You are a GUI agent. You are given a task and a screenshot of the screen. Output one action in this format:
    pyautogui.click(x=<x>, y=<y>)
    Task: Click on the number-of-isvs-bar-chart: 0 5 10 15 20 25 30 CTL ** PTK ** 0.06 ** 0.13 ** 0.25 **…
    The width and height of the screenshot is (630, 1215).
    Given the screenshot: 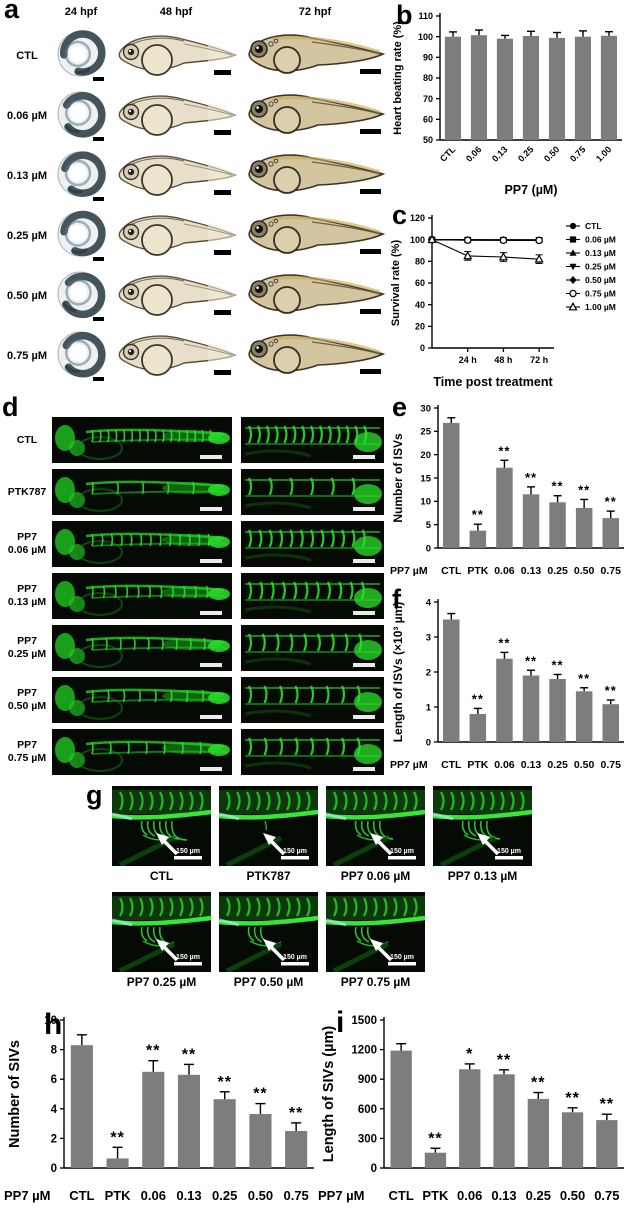 What is the action you would take?
    pyautogui.click(x=509, y=496)
    